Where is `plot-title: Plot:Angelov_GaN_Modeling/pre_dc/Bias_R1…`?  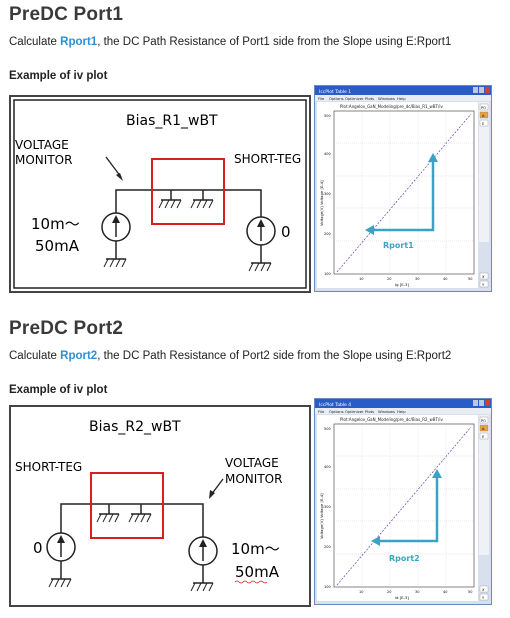
plot-title: Plot:Angelov_GaN_Modeling/pre_dc/Bias_R1… is located at coordinates (391, 106).